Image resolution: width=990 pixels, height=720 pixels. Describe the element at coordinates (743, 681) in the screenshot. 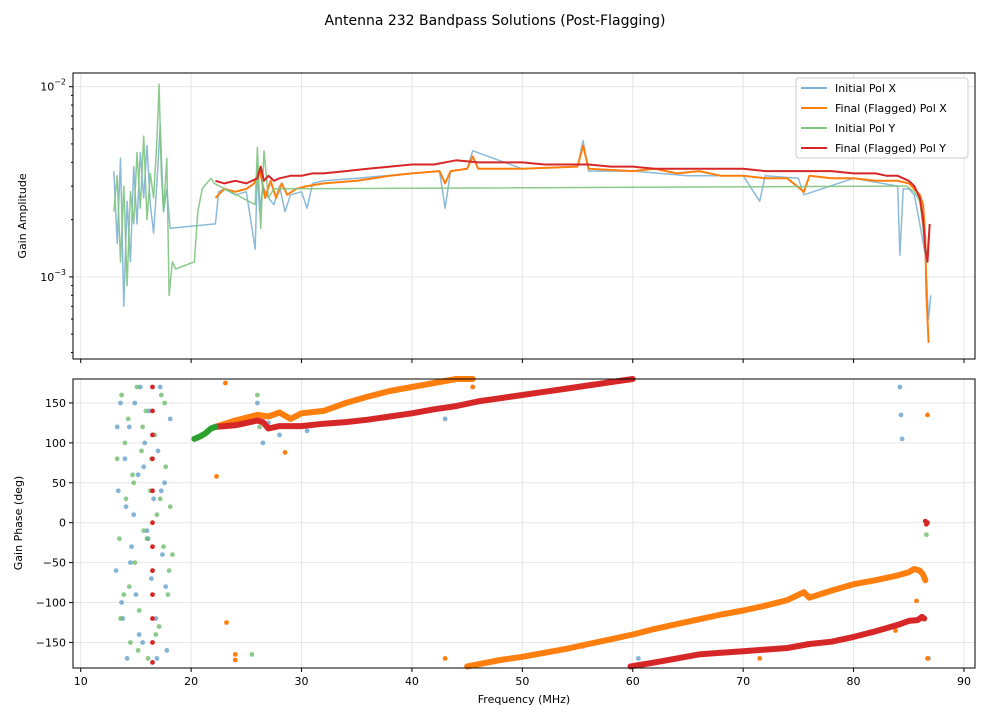

I see `phase-x-tick-label-70: 70` at that location.